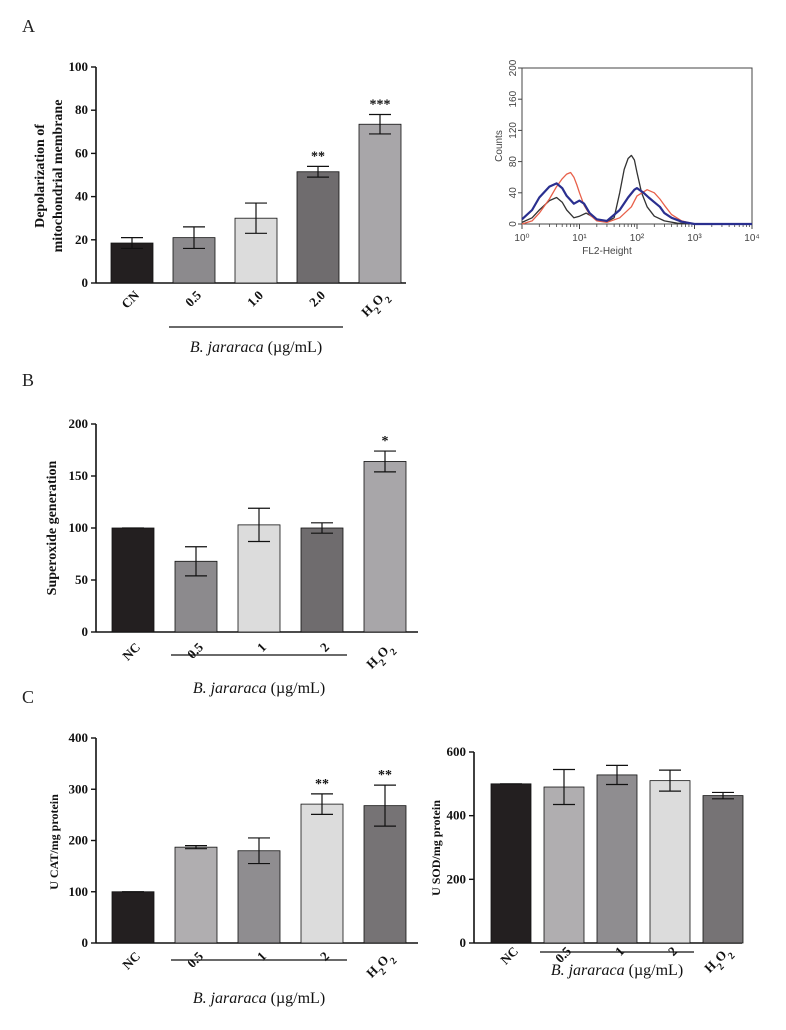  What do you see at coordinates (81, 152) in the screenshot?
I see `a-bar-y-tick-label-3: 60` at bounding box center [81, 152].